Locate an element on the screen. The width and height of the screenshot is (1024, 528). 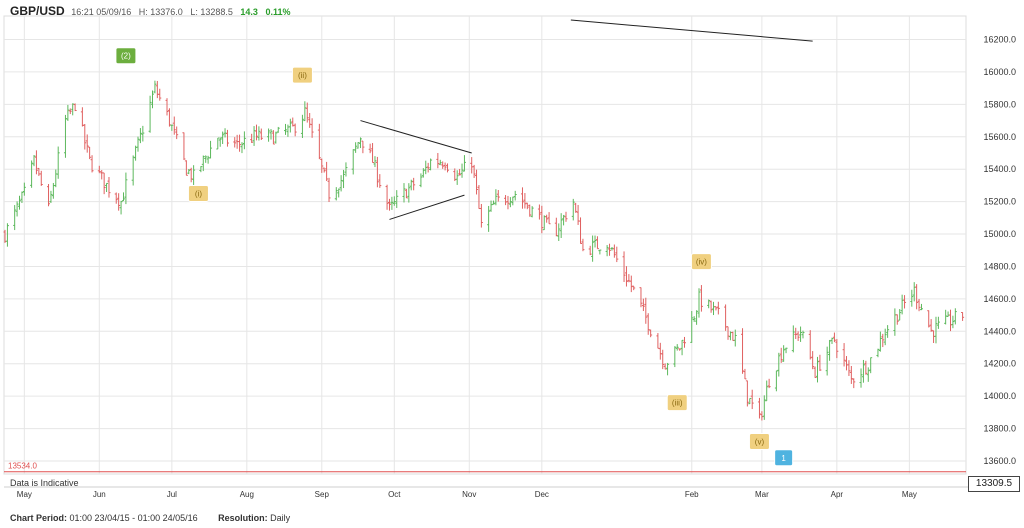
wave-label-text: 1 is located at coordinates (783, 458).